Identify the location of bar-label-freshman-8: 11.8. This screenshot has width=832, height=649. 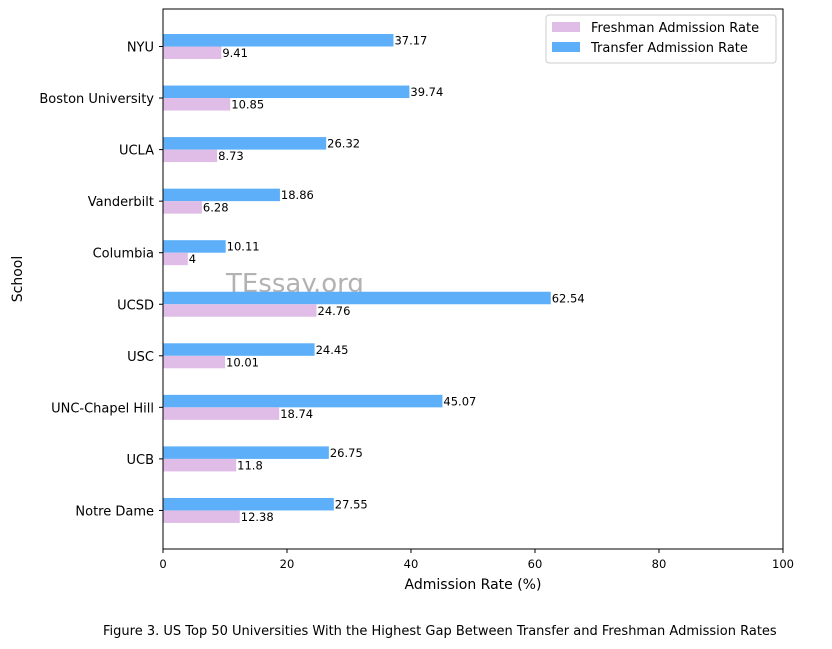
(250, 465).